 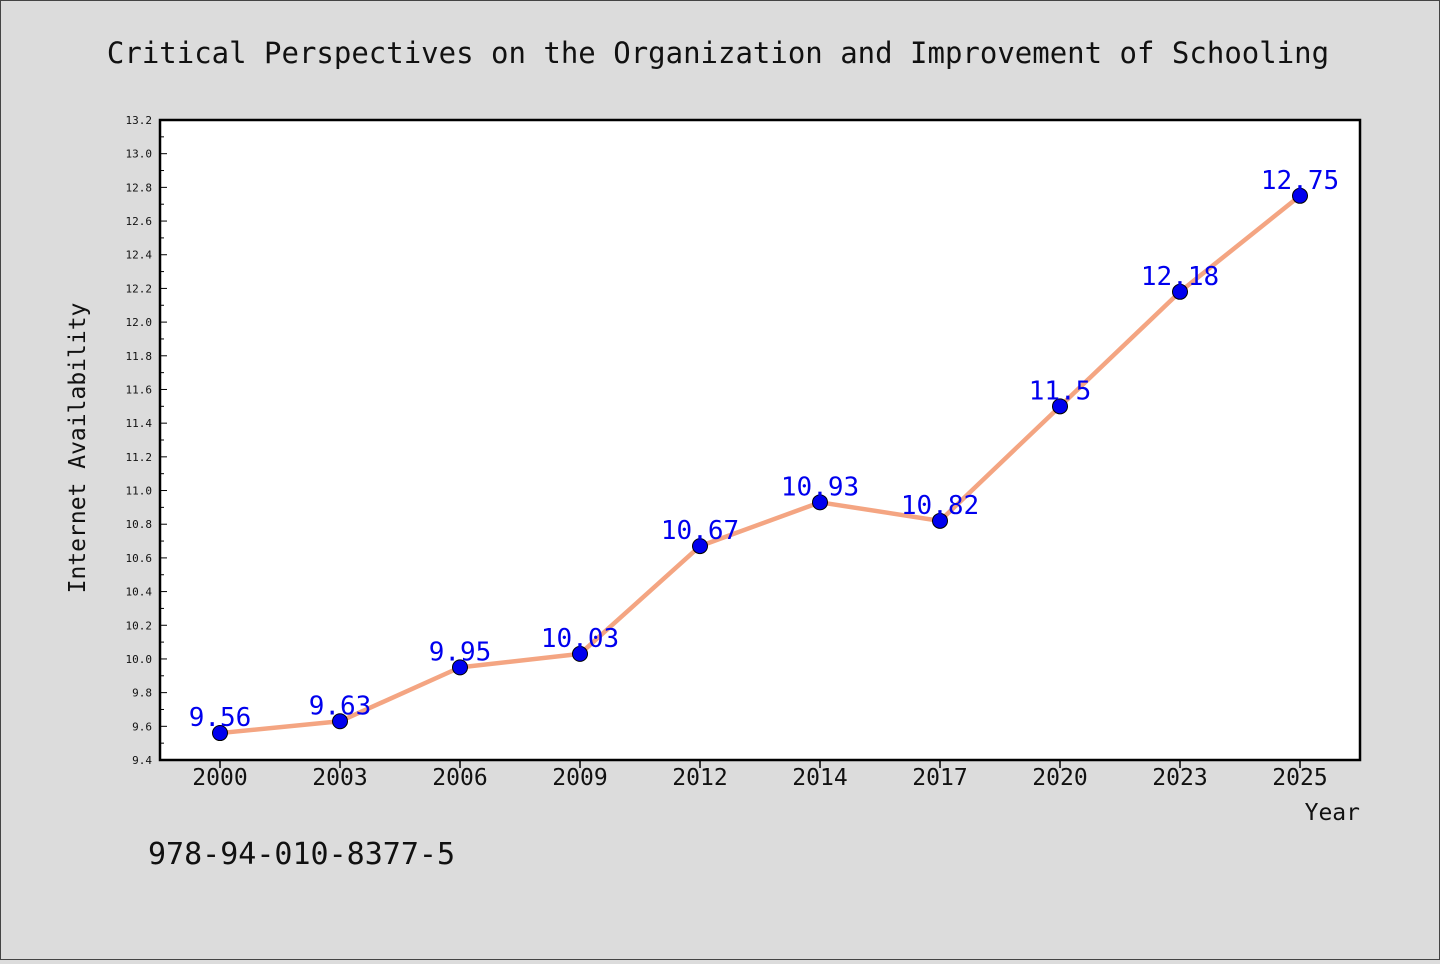 What do you see at coordinates (460, 652) in the screenshot?
I see `data-label: 9.95` at bounding box center [460, 652].